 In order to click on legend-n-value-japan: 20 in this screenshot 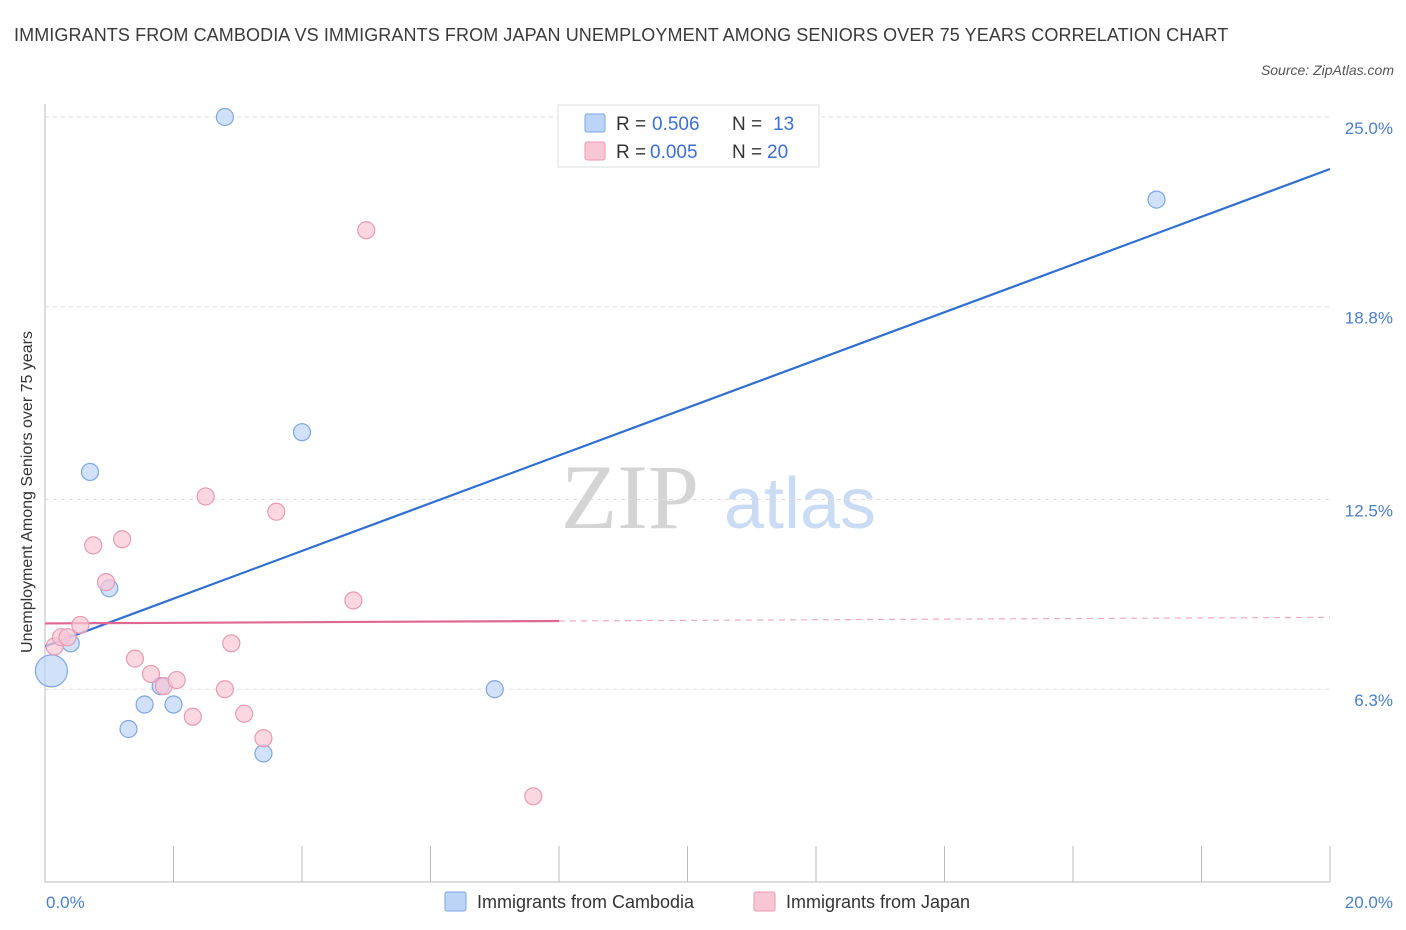, I will do `click(777, 152)`.